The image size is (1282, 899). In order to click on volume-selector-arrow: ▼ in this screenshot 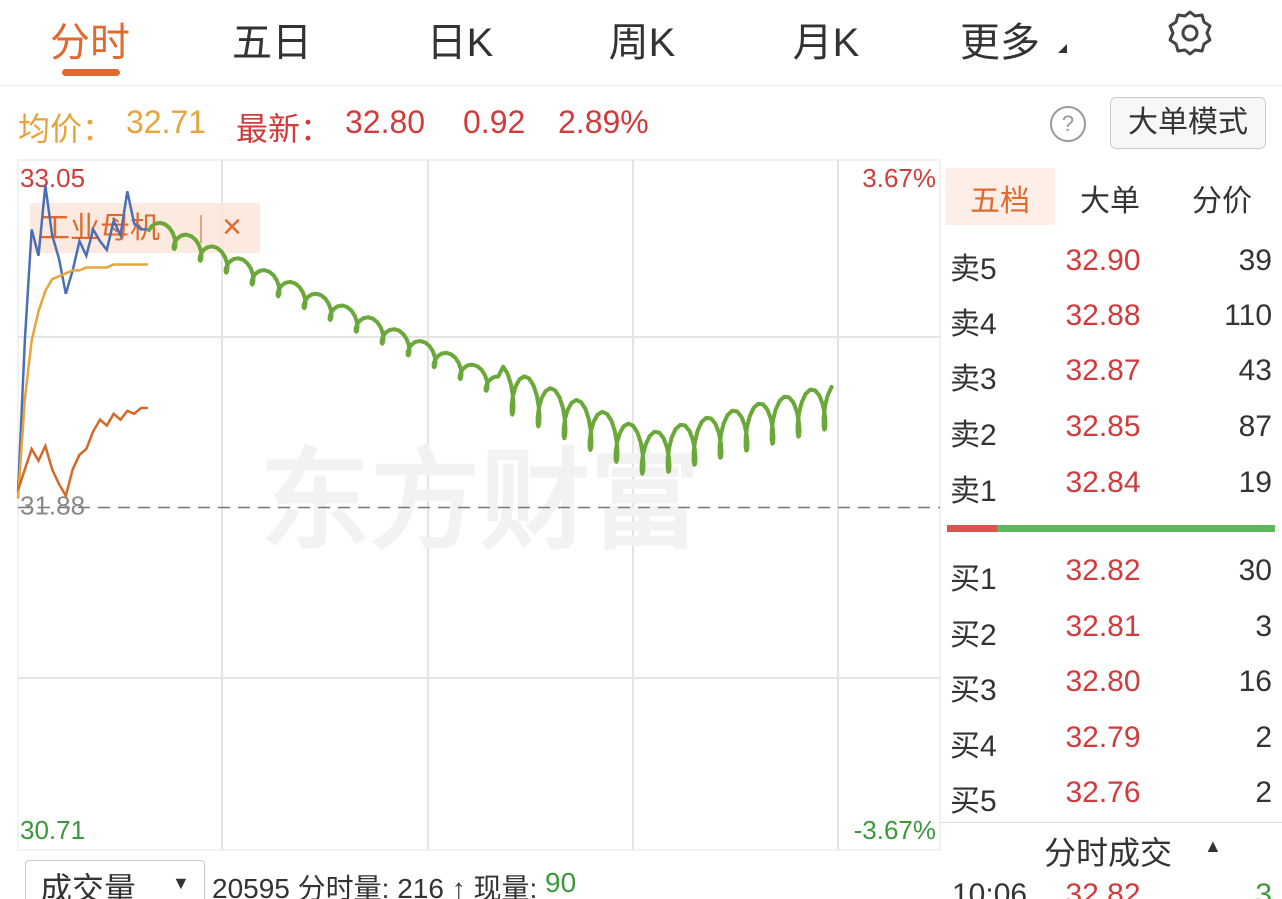, I will do `click(181, 883)`.